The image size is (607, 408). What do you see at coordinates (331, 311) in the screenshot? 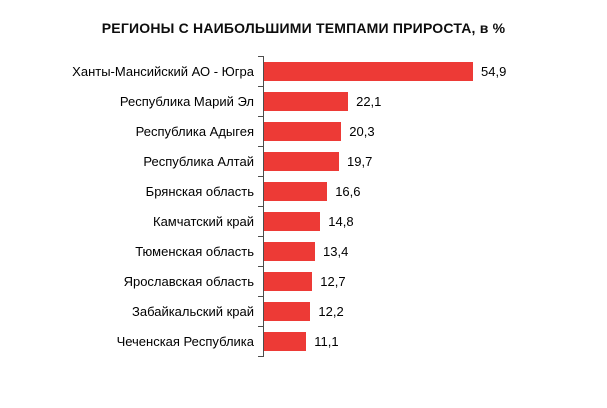
I see `value-label: 12,2` at bounding box center [331, 311].